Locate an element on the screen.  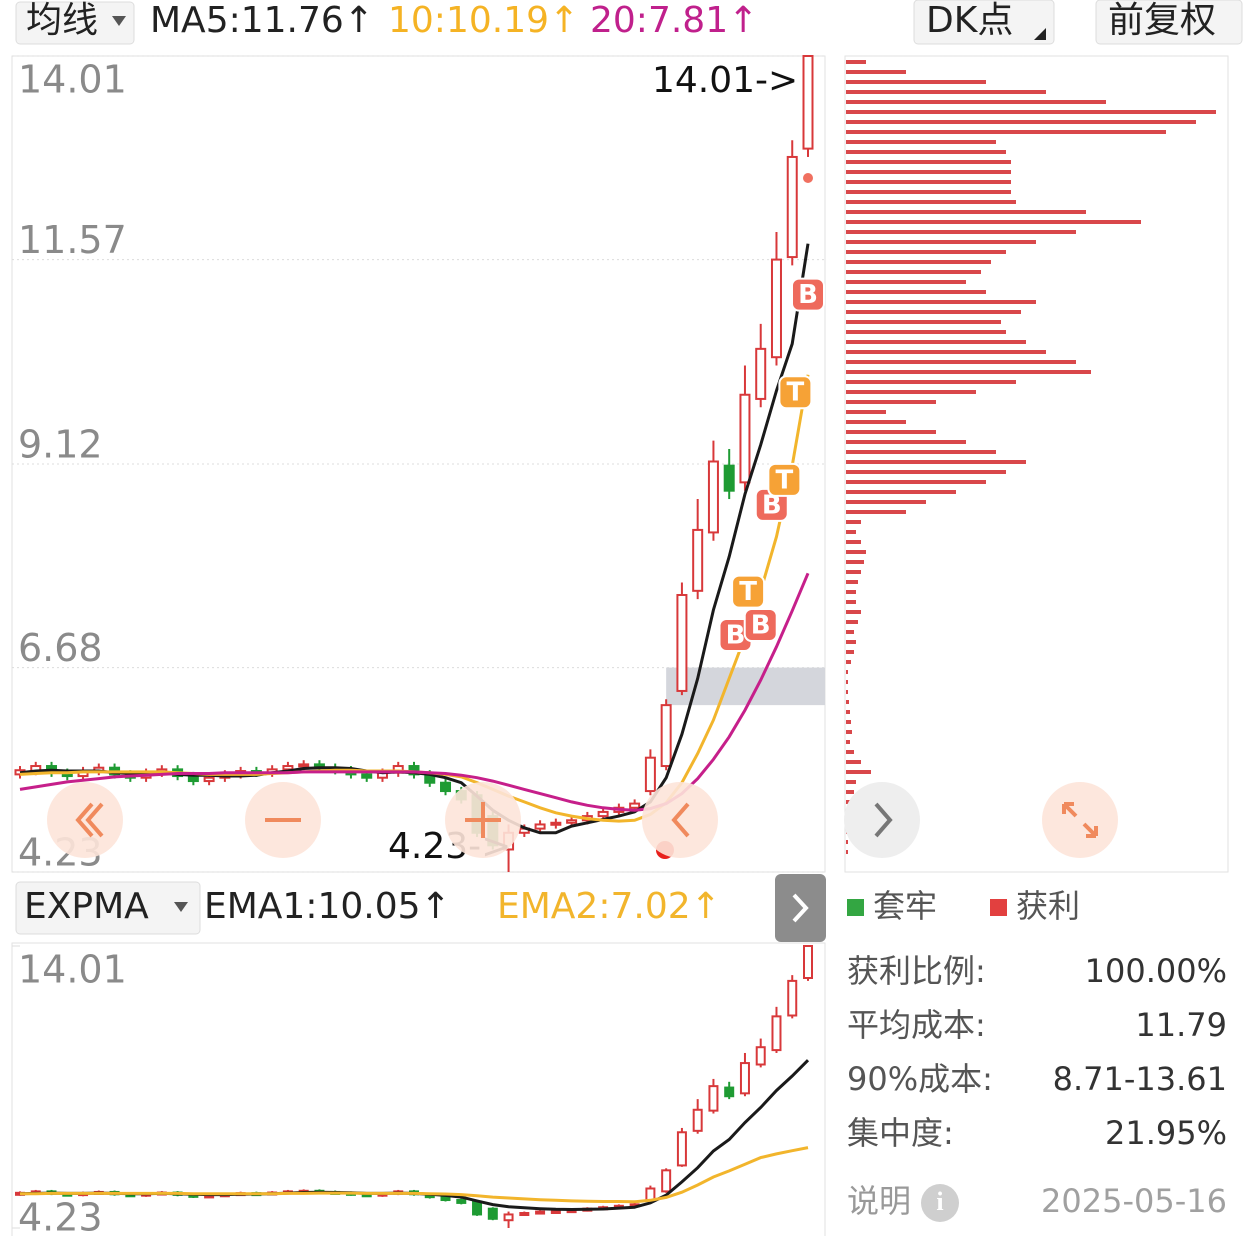
info-icon is located at coordinates (940, 1203).